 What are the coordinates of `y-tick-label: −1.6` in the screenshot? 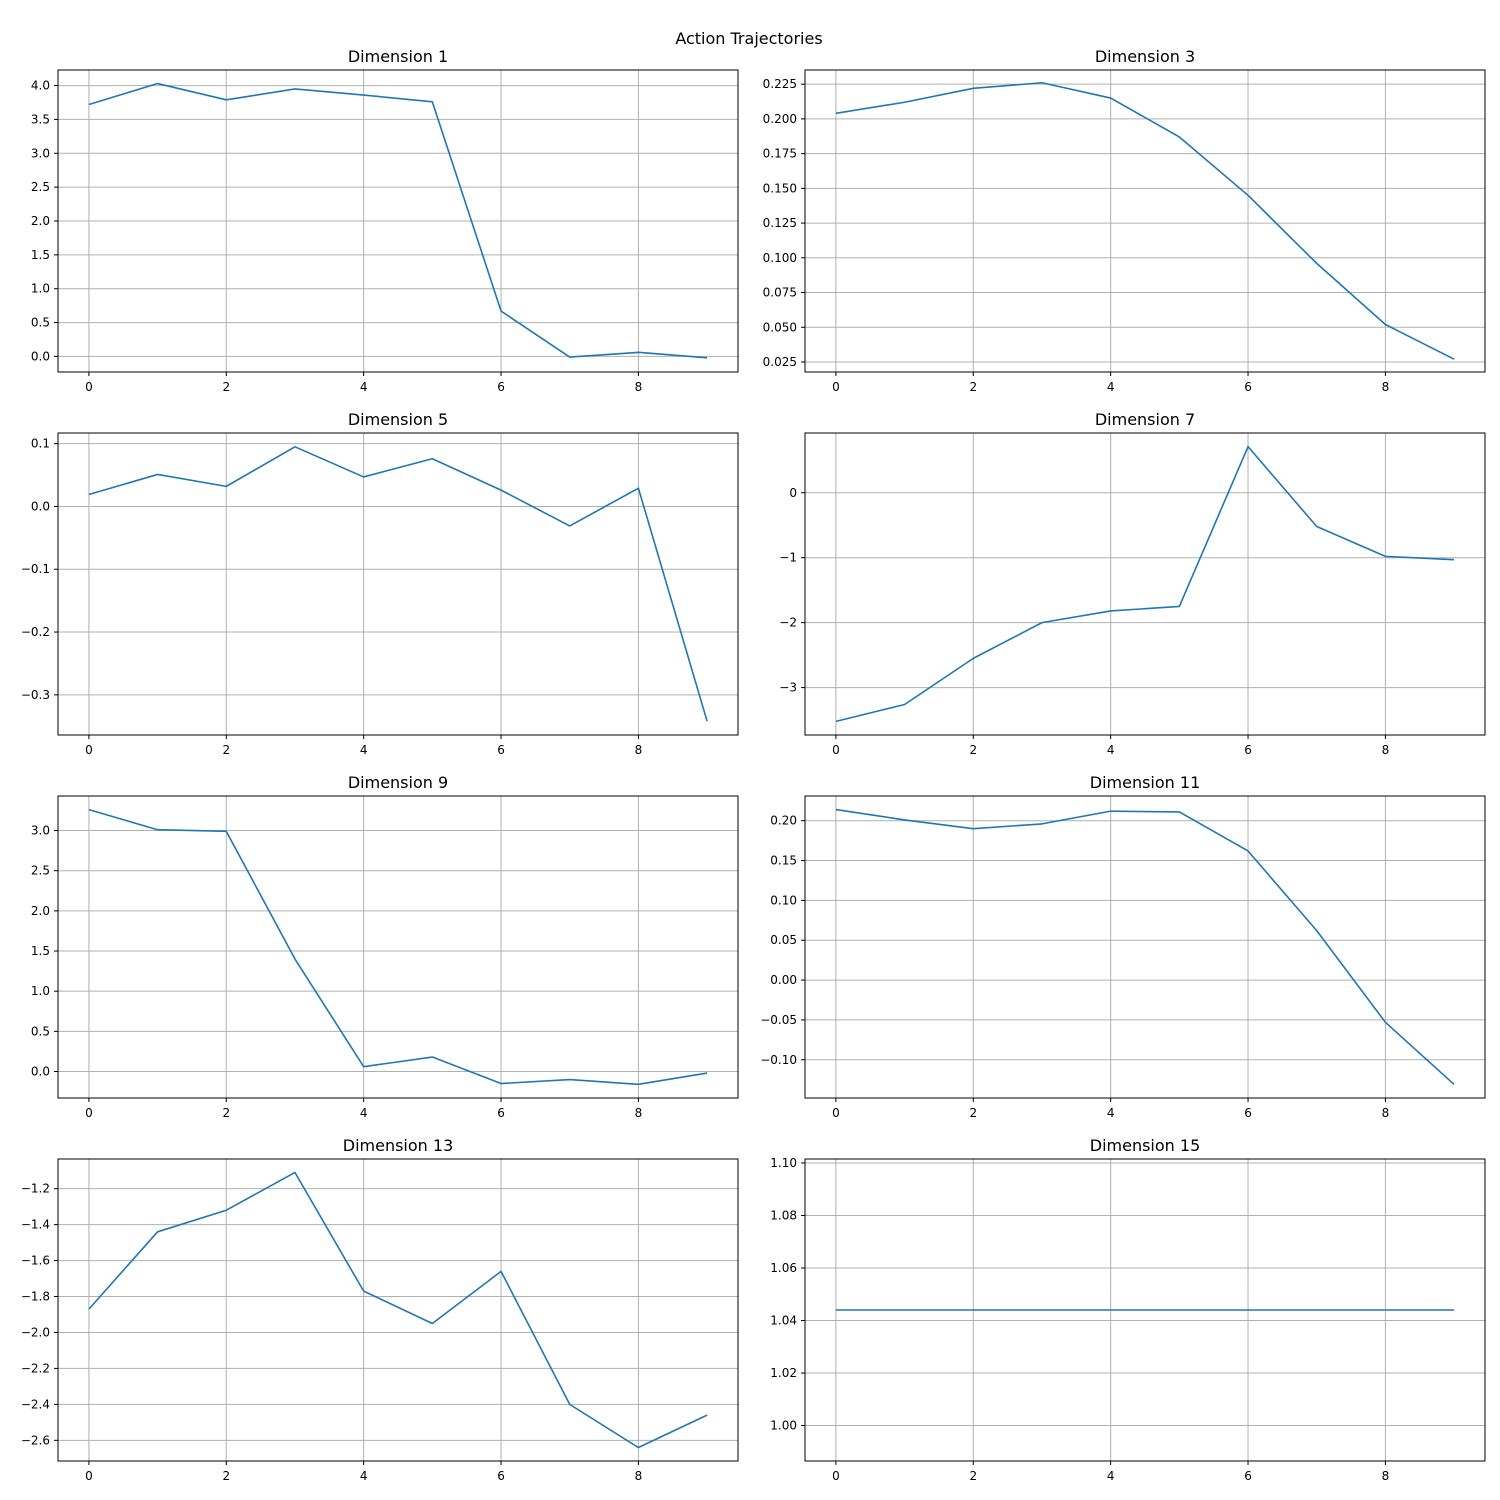 It's located at (35, 1261).